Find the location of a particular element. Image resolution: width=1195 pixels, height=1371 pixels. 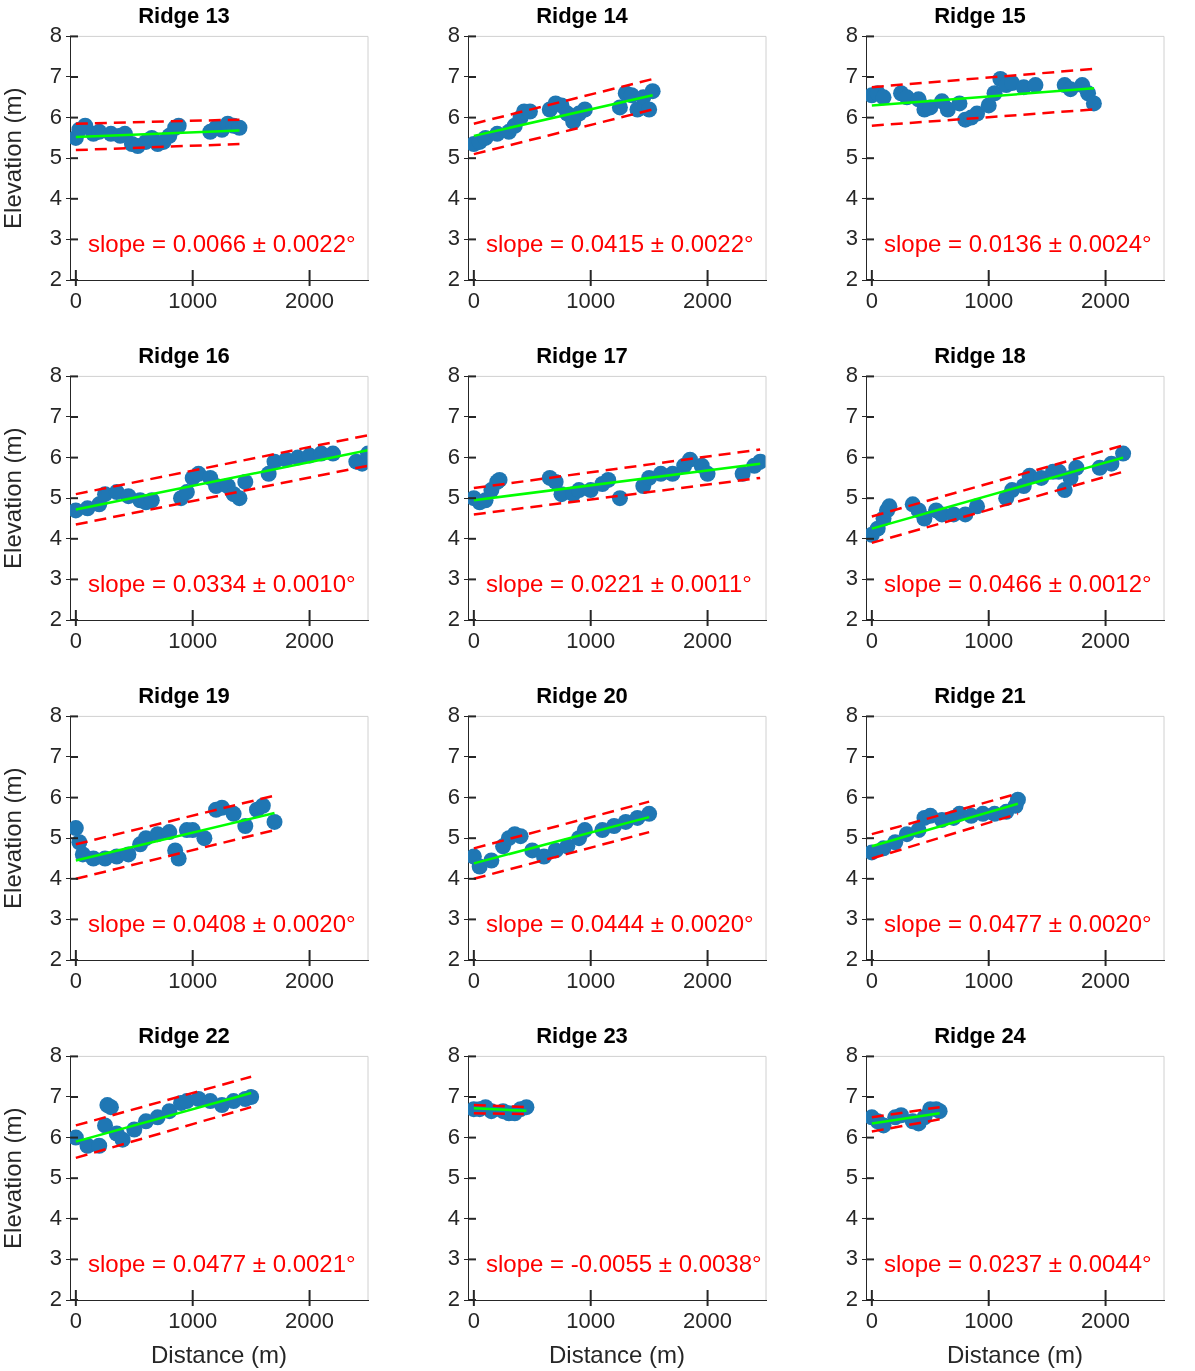

chart-title: Ridge 13 is located at coordinates (184, 16).